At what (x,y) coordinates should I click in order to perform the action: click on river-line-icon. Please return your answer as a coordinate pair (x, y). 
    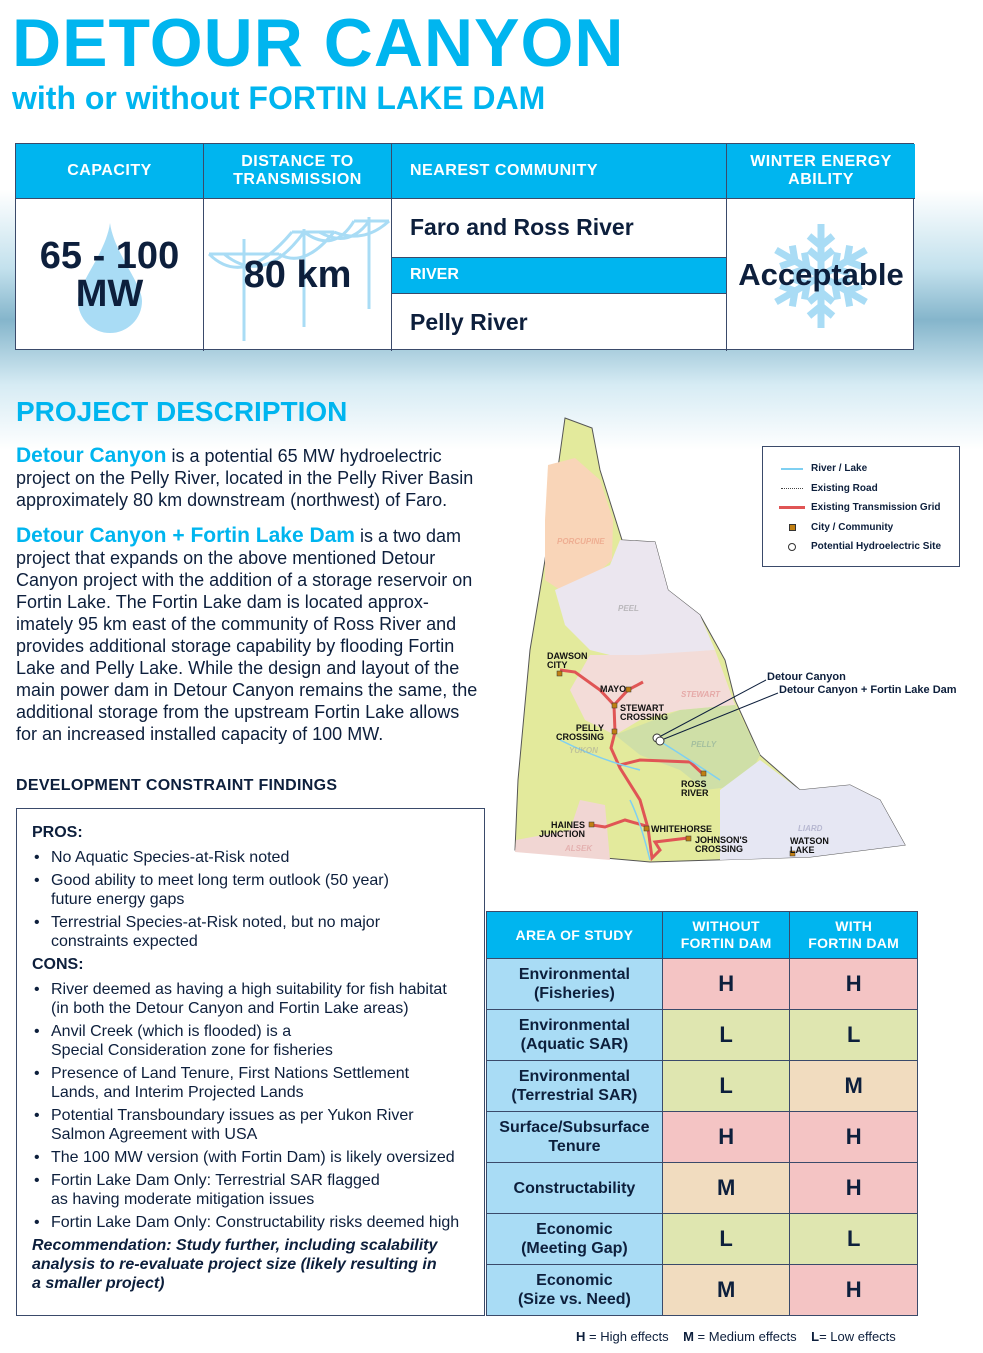
    Looking at the image, I should click on (792, 469).